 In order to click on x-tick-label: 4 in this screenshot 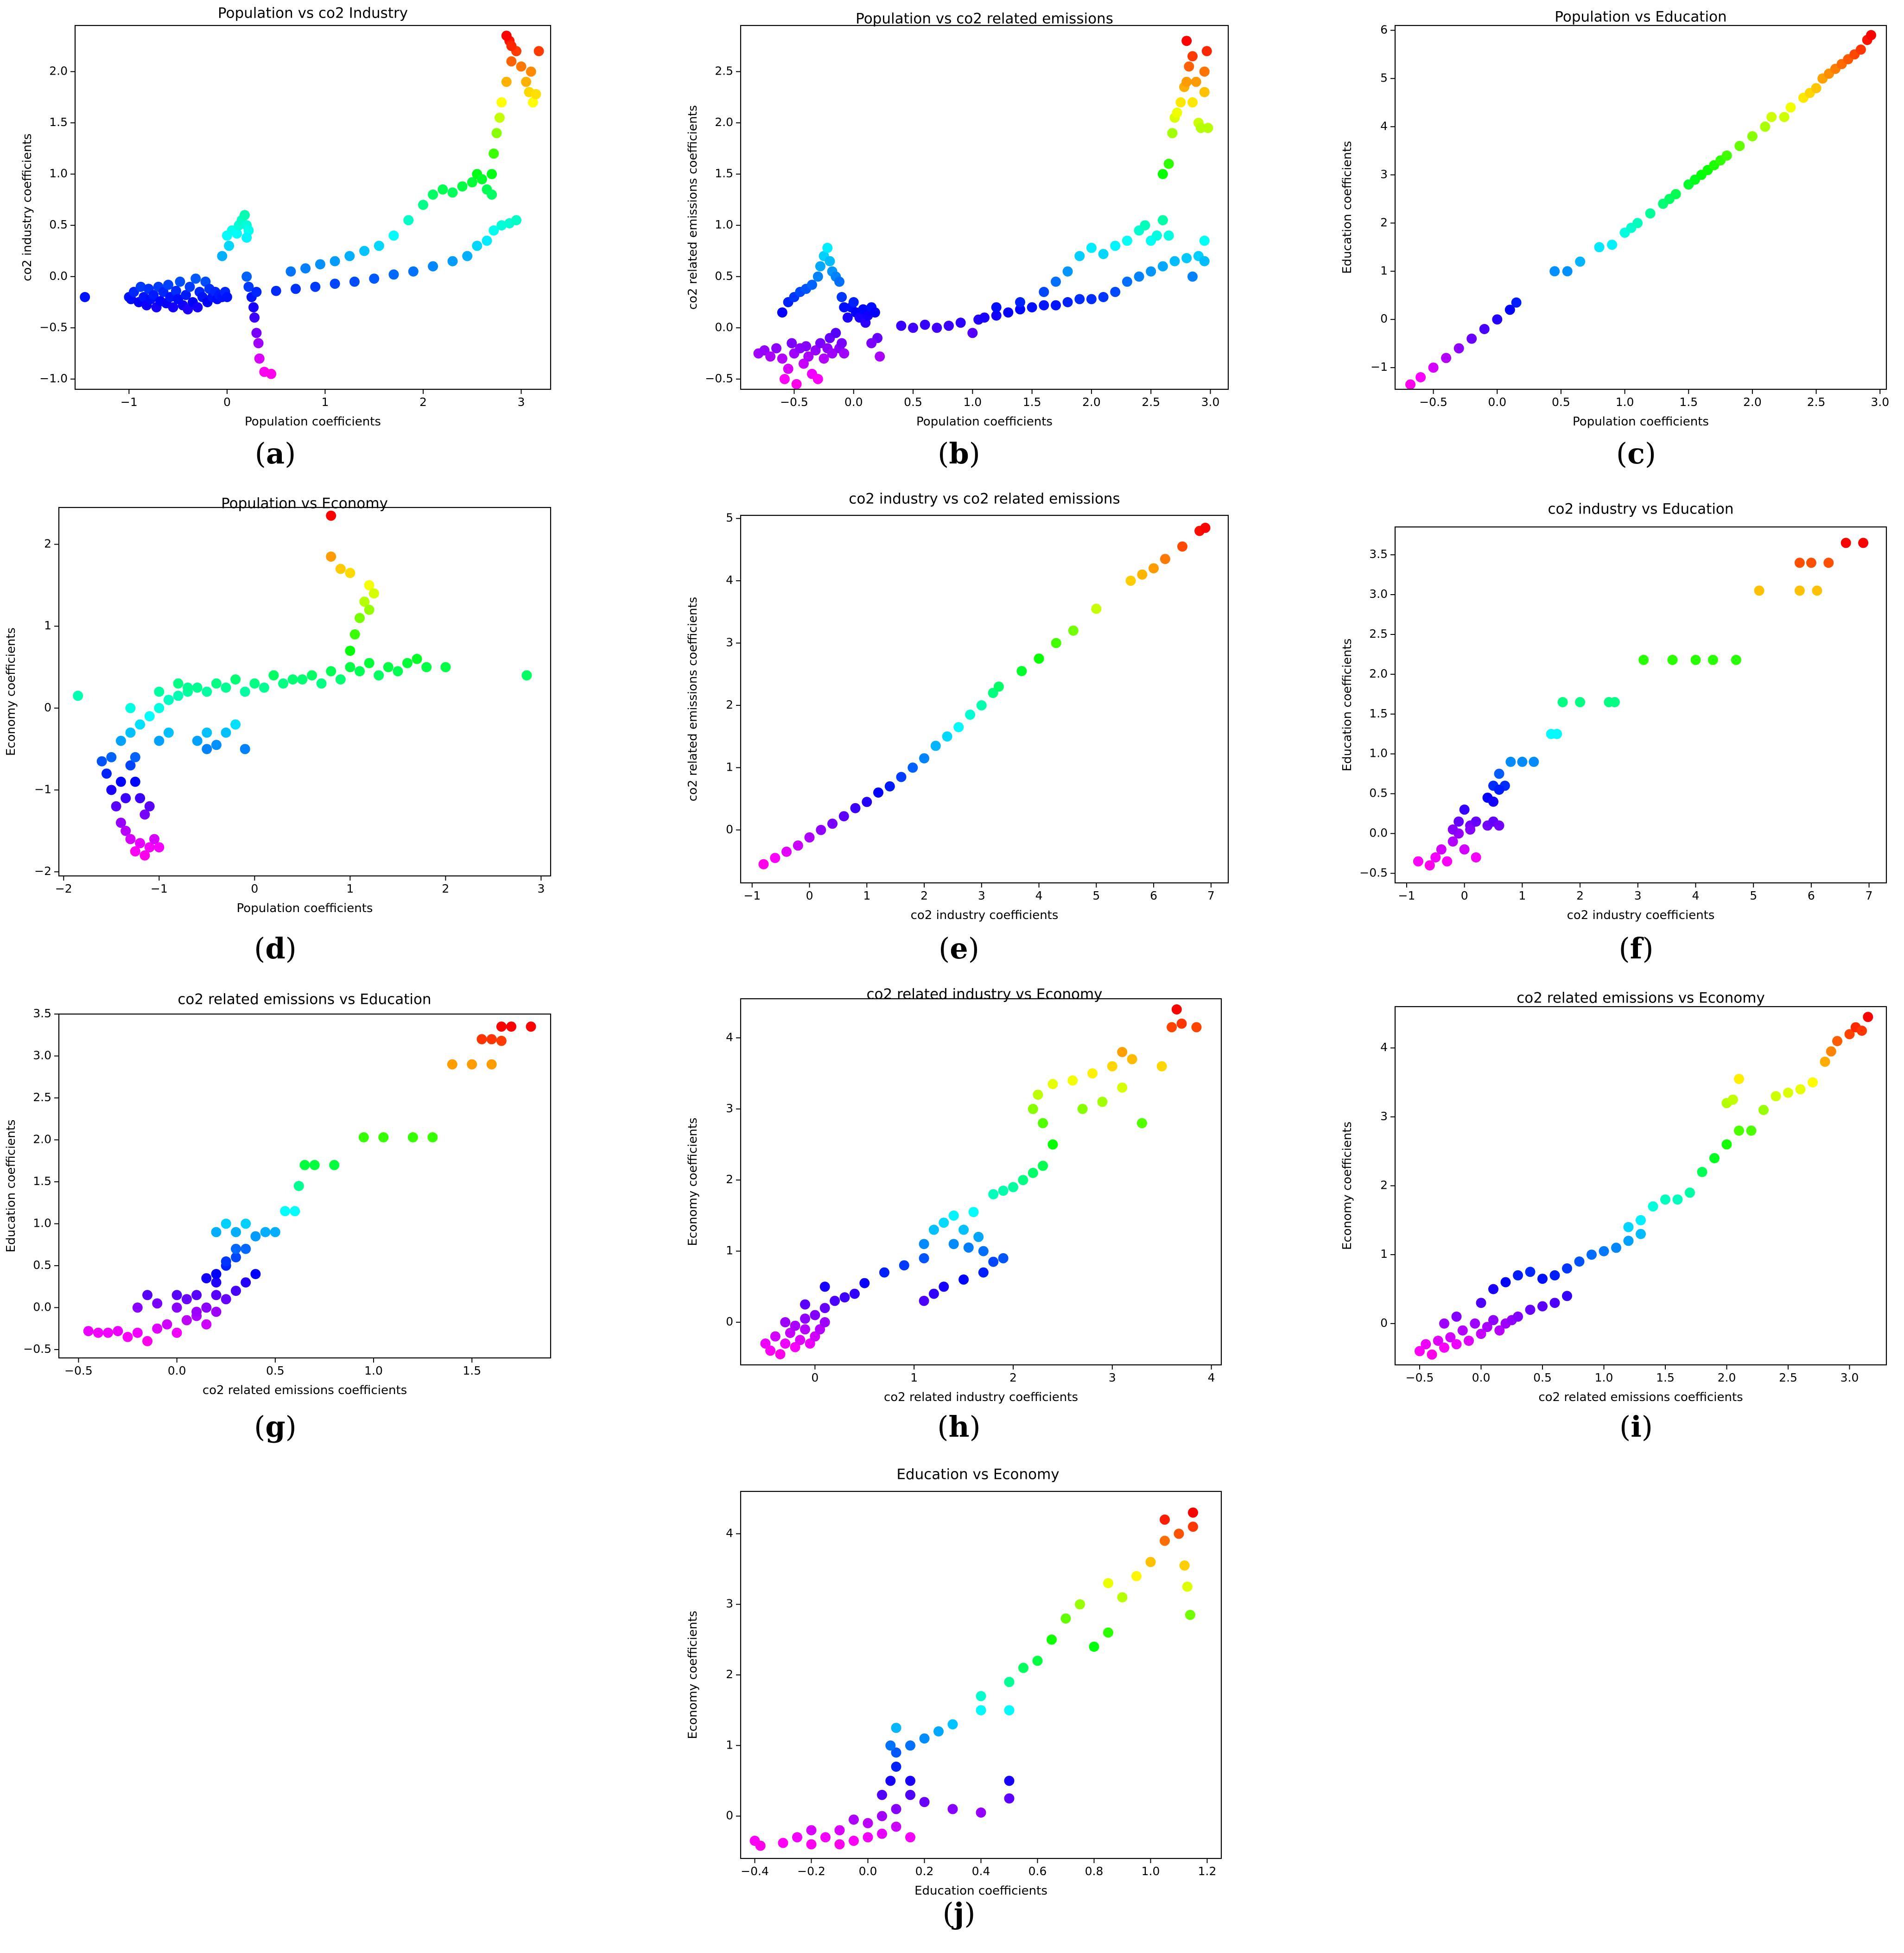, I will do `click(1211, 1377)`.